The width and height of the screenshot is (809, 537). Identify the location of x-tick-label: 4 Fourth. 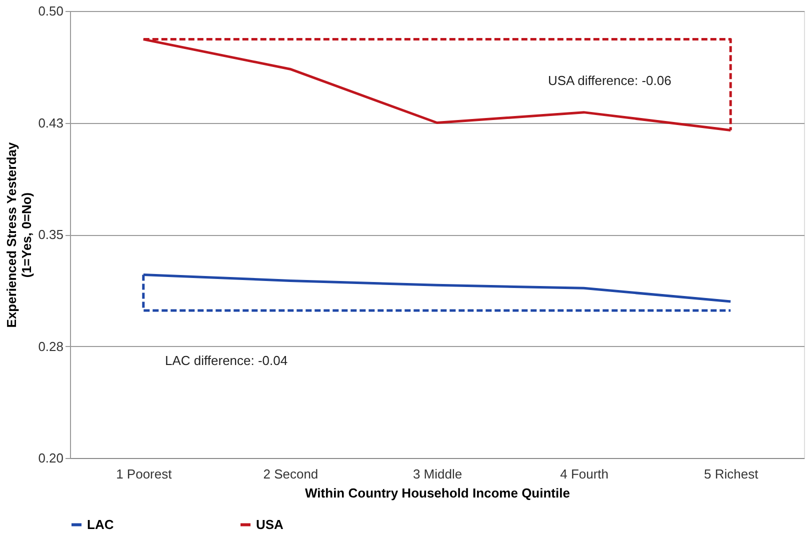
(584, 474).